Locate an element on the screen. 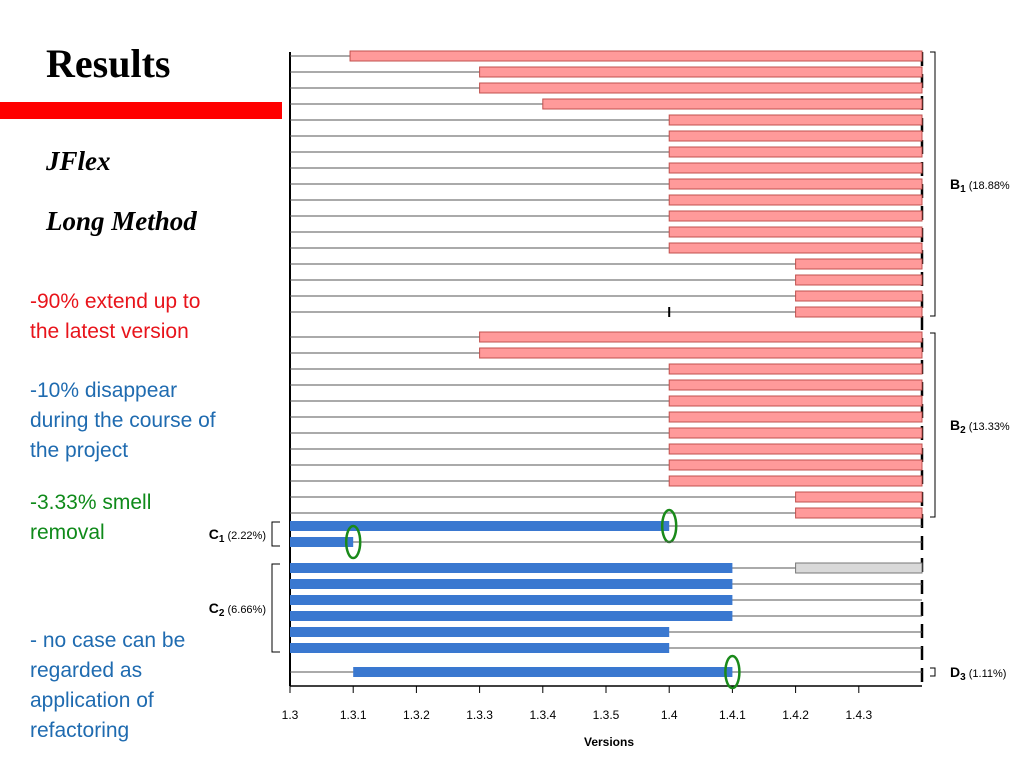 The height and width of the screenshot is (768, 1024). note-no-refactoring-line1: - no case can be is located at coordinates (108, 640).